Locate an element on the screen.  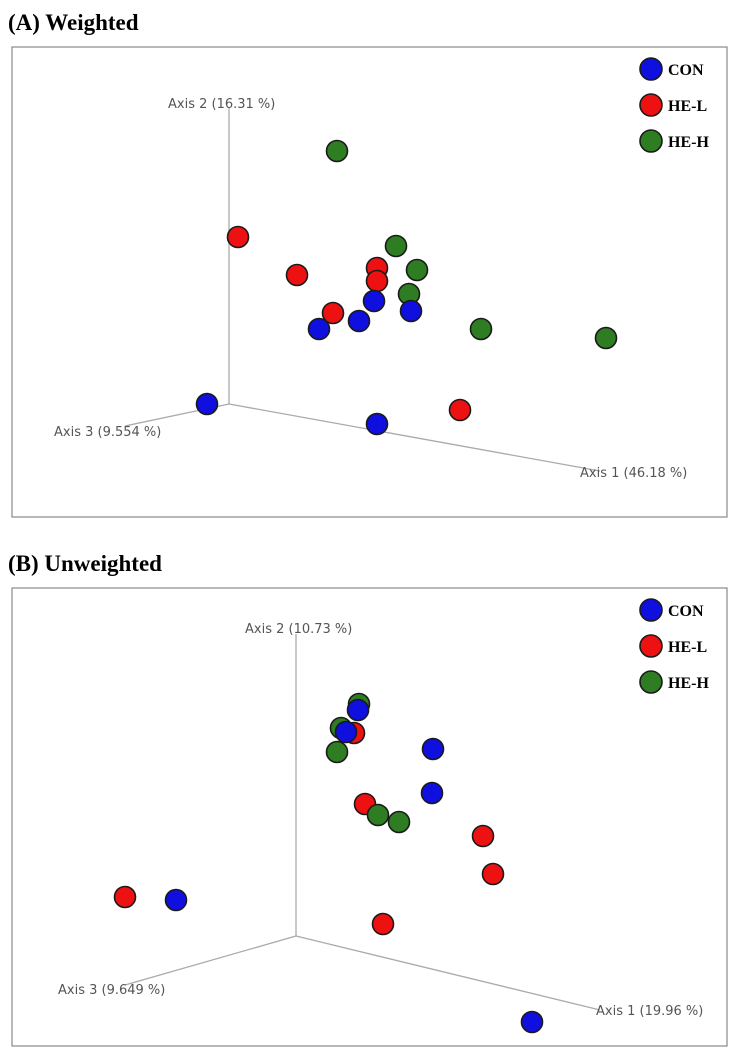
axis-1-label: Axis 1 (46.18 %) is located at coordinates (633, 473).